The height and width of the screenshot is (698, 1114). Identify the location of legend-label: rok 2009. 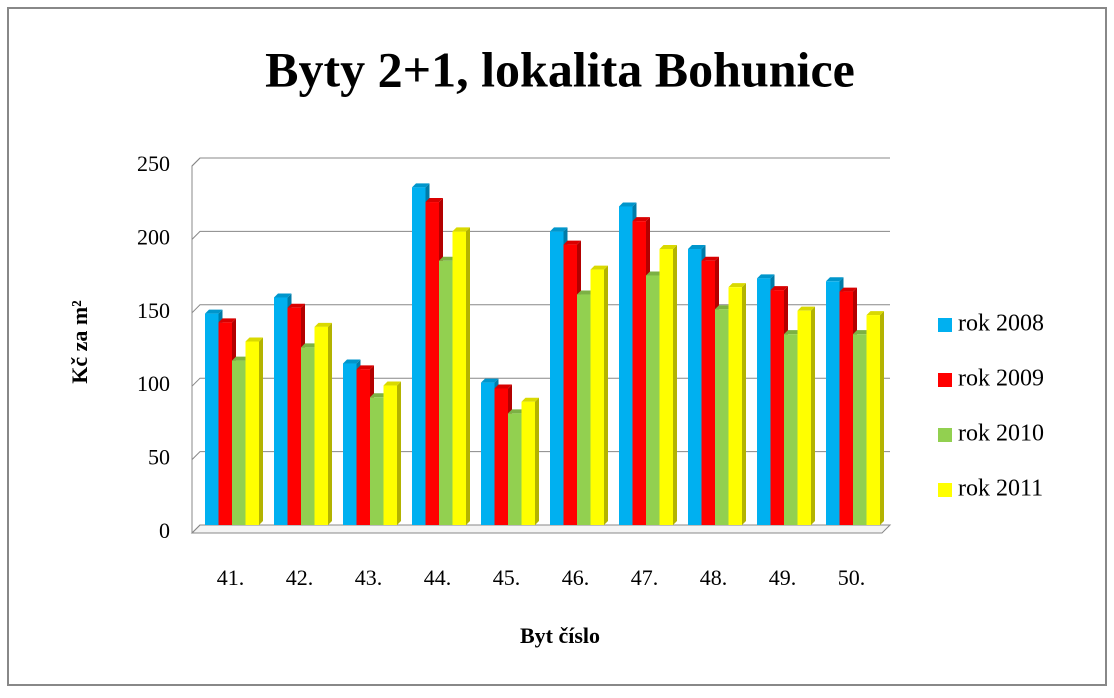
(1001, 379).